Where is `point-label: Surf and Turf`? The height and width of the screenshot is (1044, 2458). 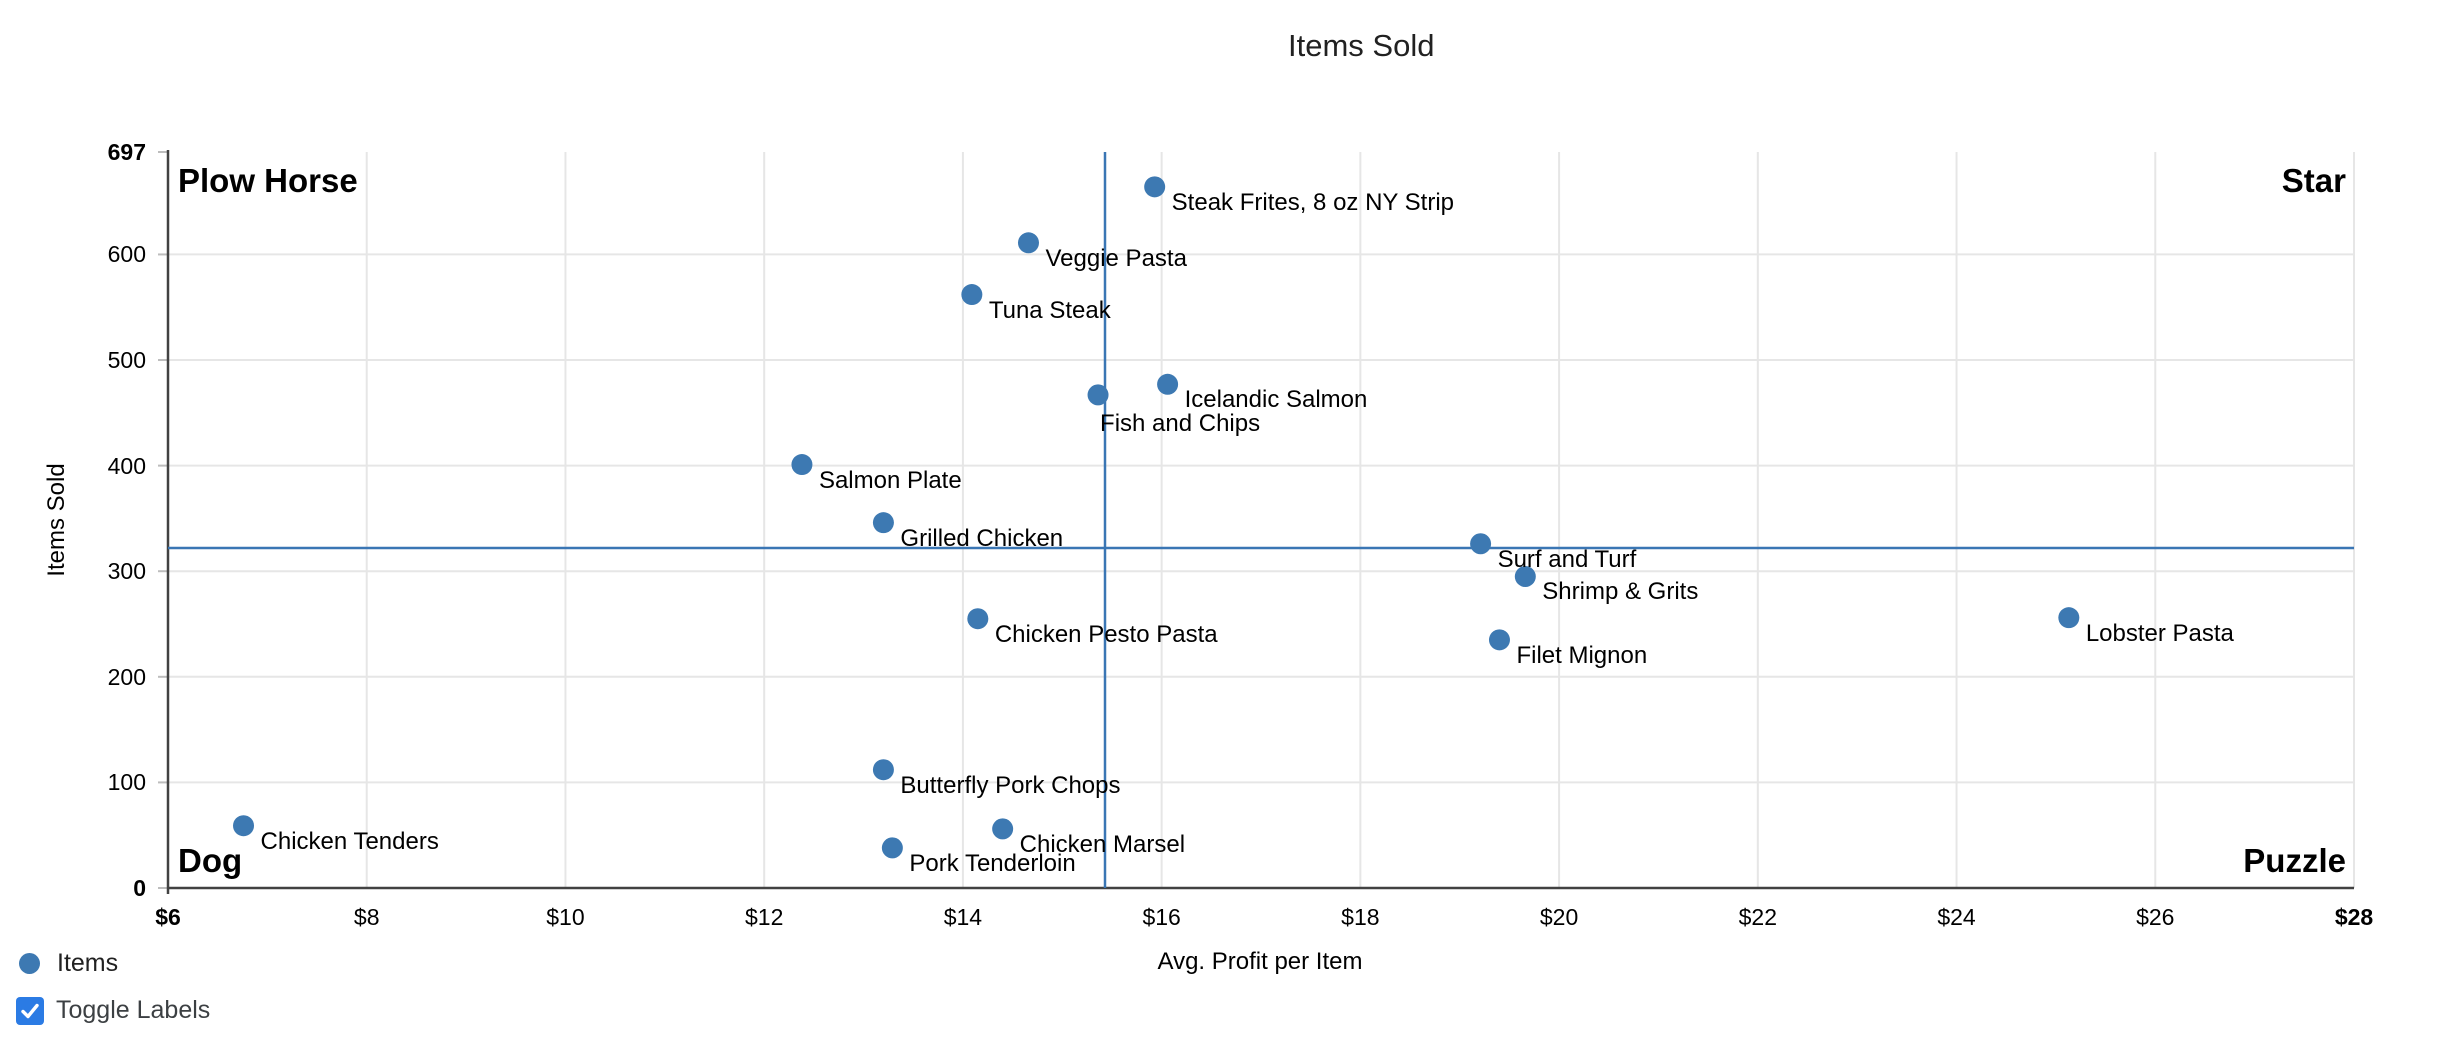
point-label: Surf and Turf is located at coordinates (1567, 559).